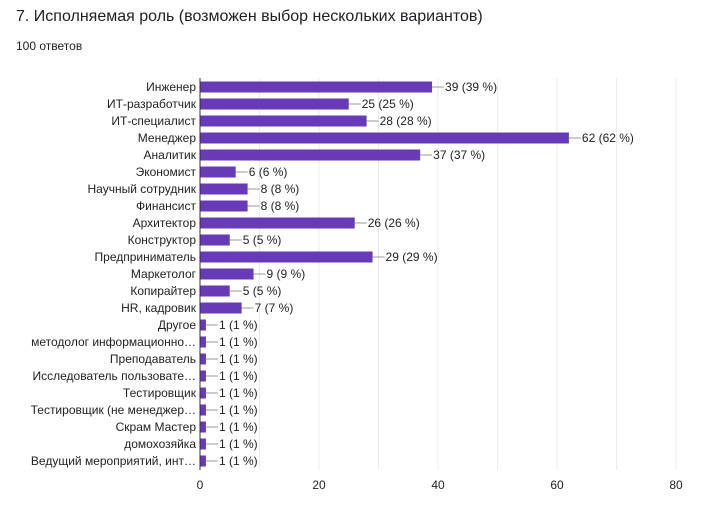 The height and width of the screenshot is (529, 719). What do you see at coordinates (177, 325) in the screenshot?
I see `category-label: Другое` at bounding box center [177, 325].